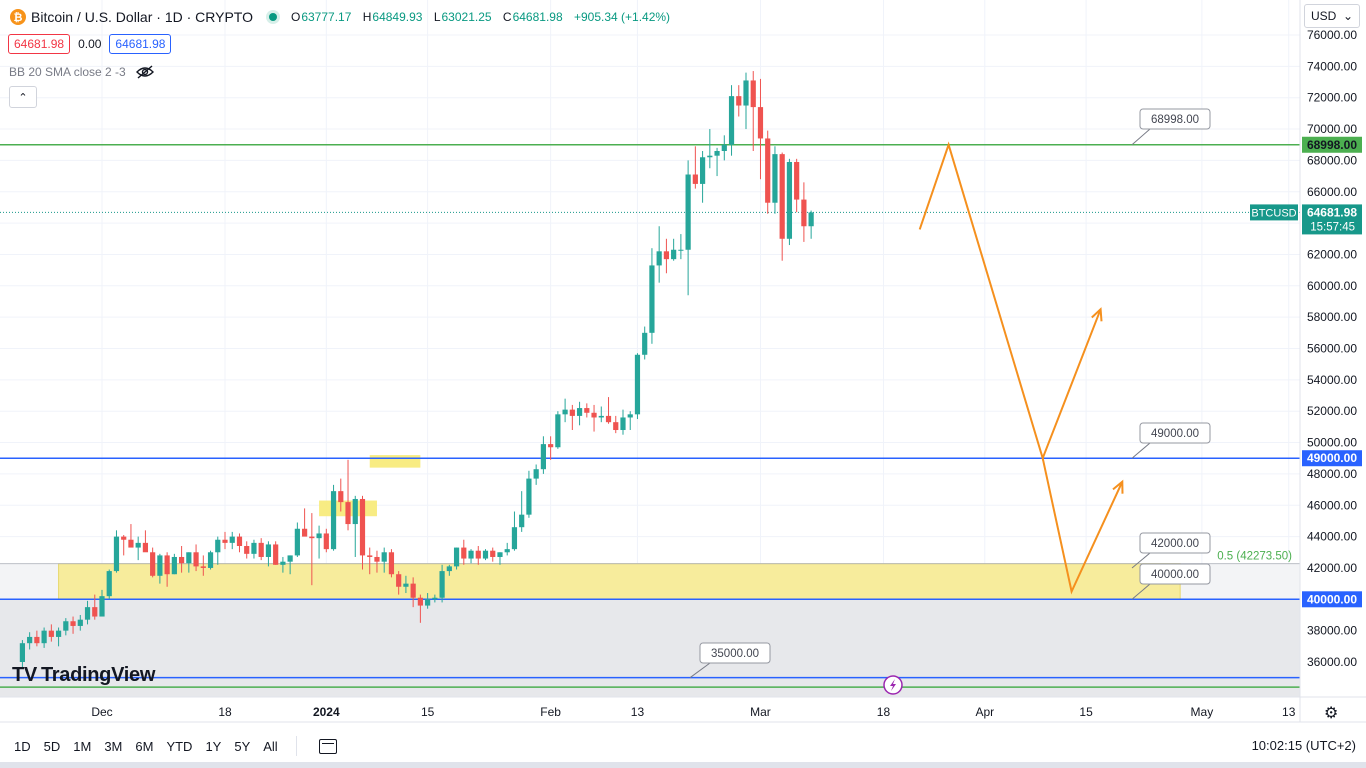 This screenshot has height=768, width=1366. What do you see at coordinates (144, 72) in the screenshot?
I see `eye-hidden-icon` at bounding box center [144, 72].